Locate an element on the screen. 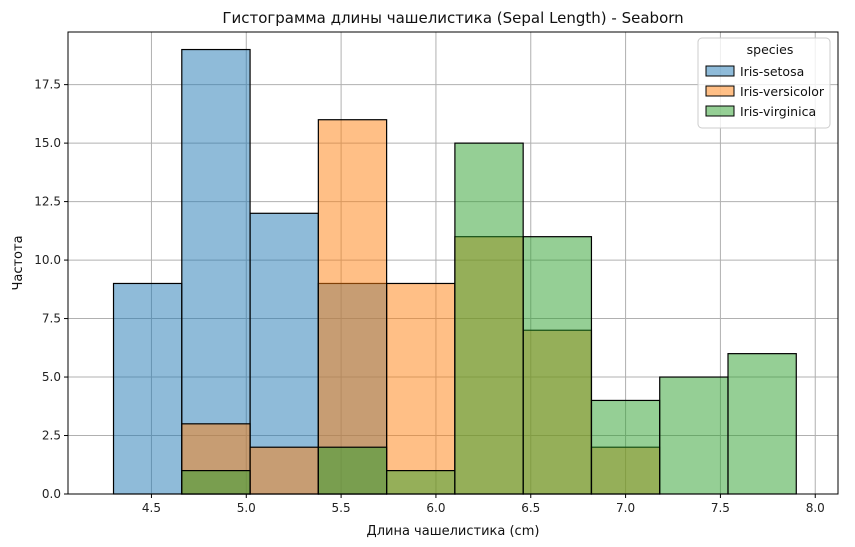 The width and height of the screenshot is (855, 547). x-tick-label: 6.0 is located at coordinates (435, 508).